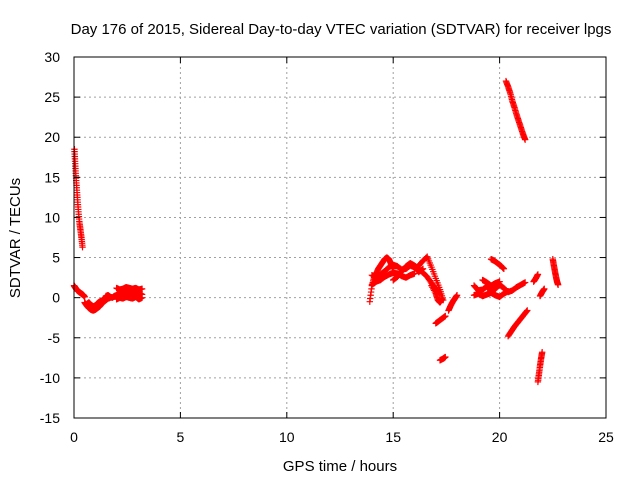  Describe the element at coordinates (340, 466) in the screenshot. I see `x-axis-label: GPS time / hours` at that location.